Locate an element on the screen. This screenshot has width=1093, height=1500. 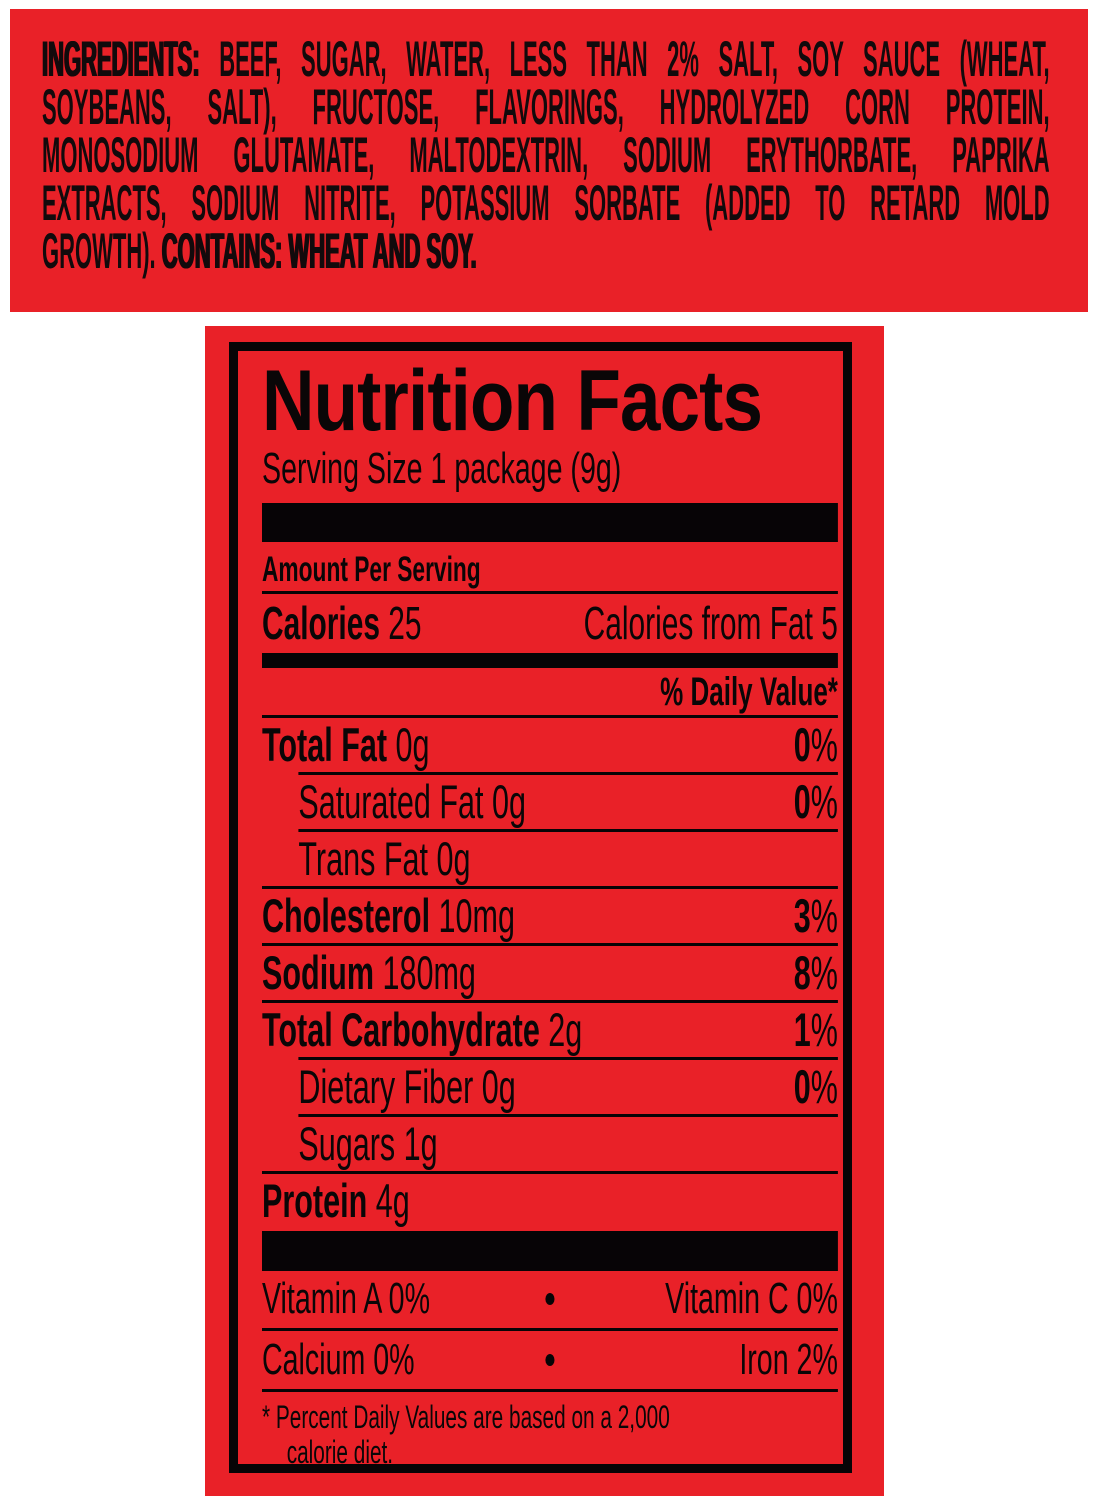
redacted-servings-bar is located at coordinates (550, 522).